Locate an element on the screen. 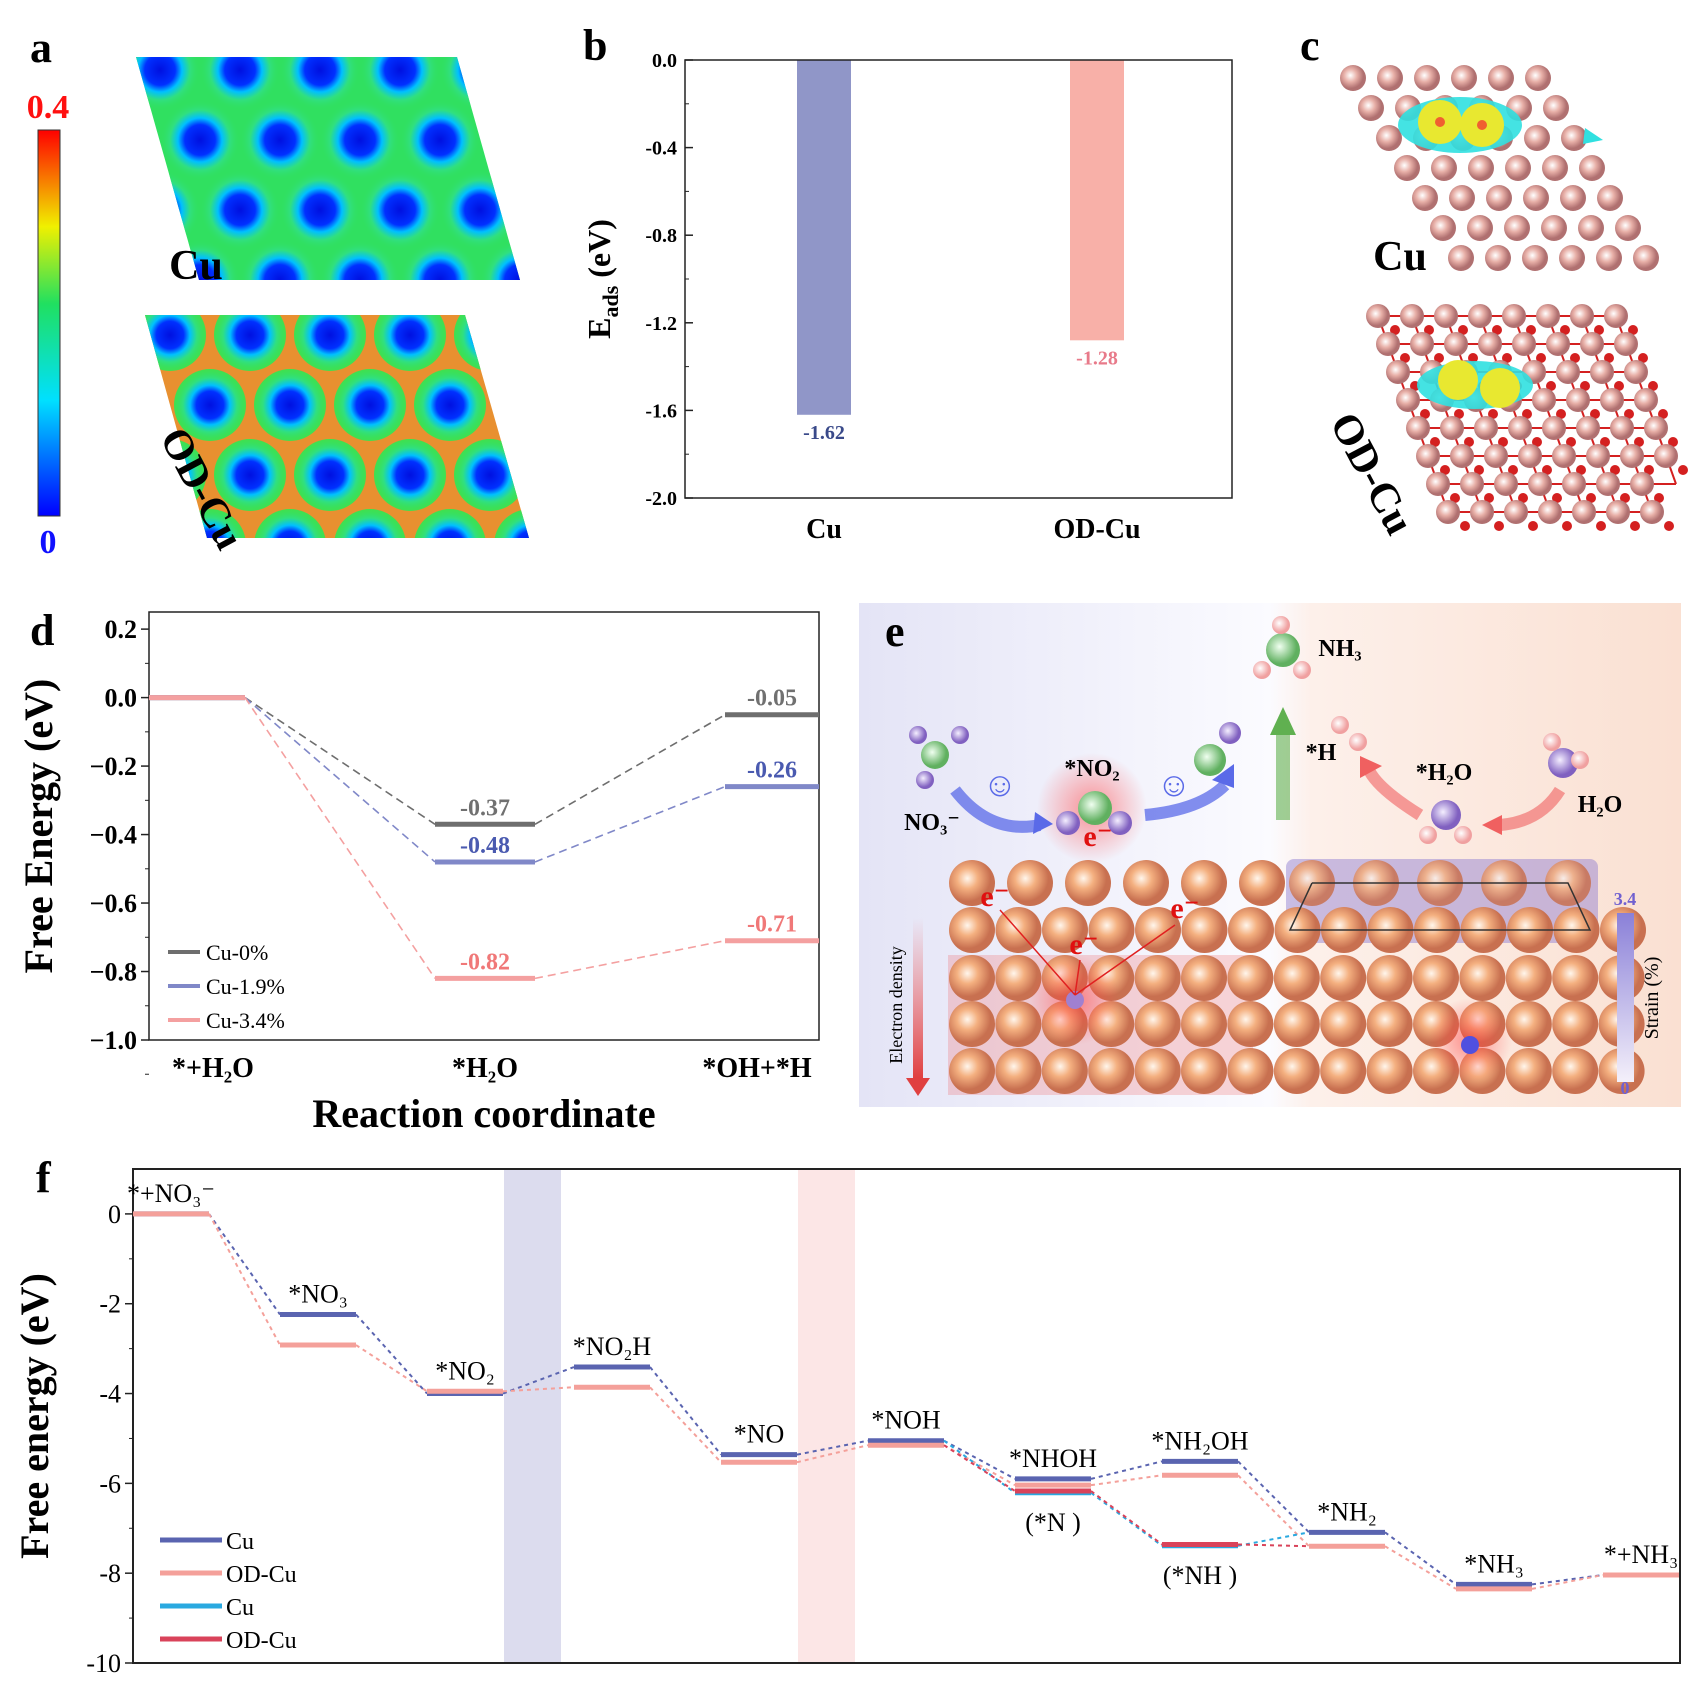  alt-state-label: (*NH ) is located at coordinates (1200, 1575).